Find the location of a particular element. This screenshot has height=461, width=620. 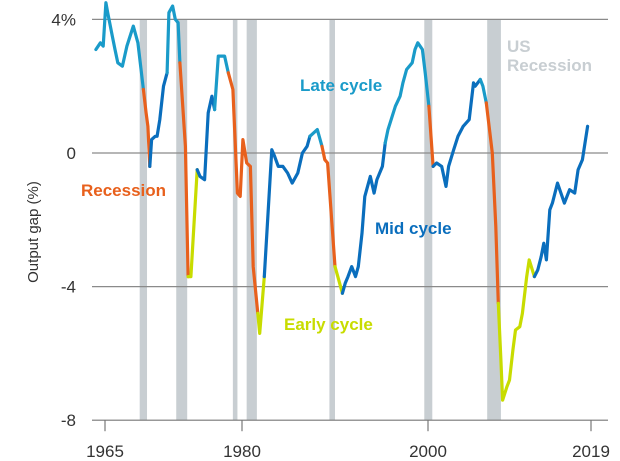

x-tick-label: 2019 is located at coordinates (591, 451).